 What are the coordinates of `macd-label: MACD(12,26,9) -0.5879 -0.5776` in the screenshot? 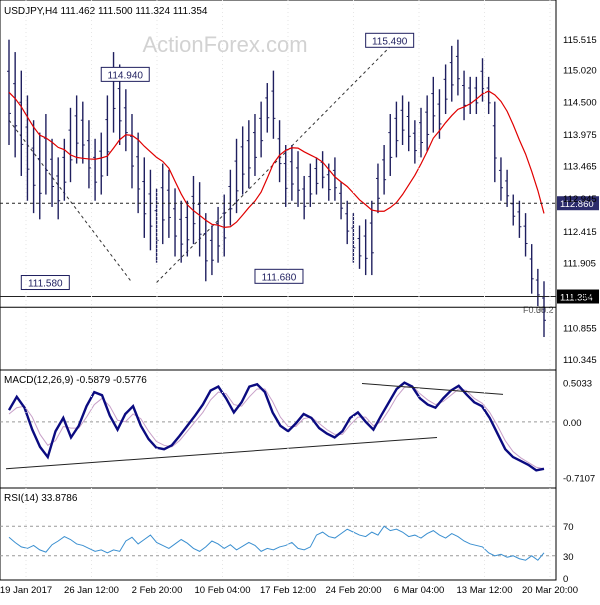 It's located at (75, 380).